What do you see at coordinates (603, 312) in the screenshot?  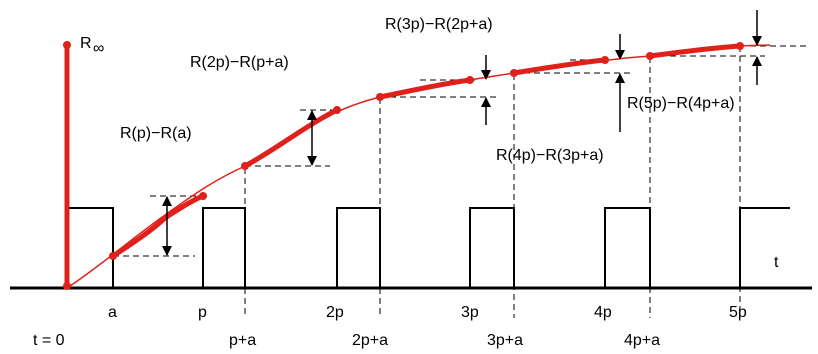 I see `tick-4p: 4p` at bounding box center [603, 312].